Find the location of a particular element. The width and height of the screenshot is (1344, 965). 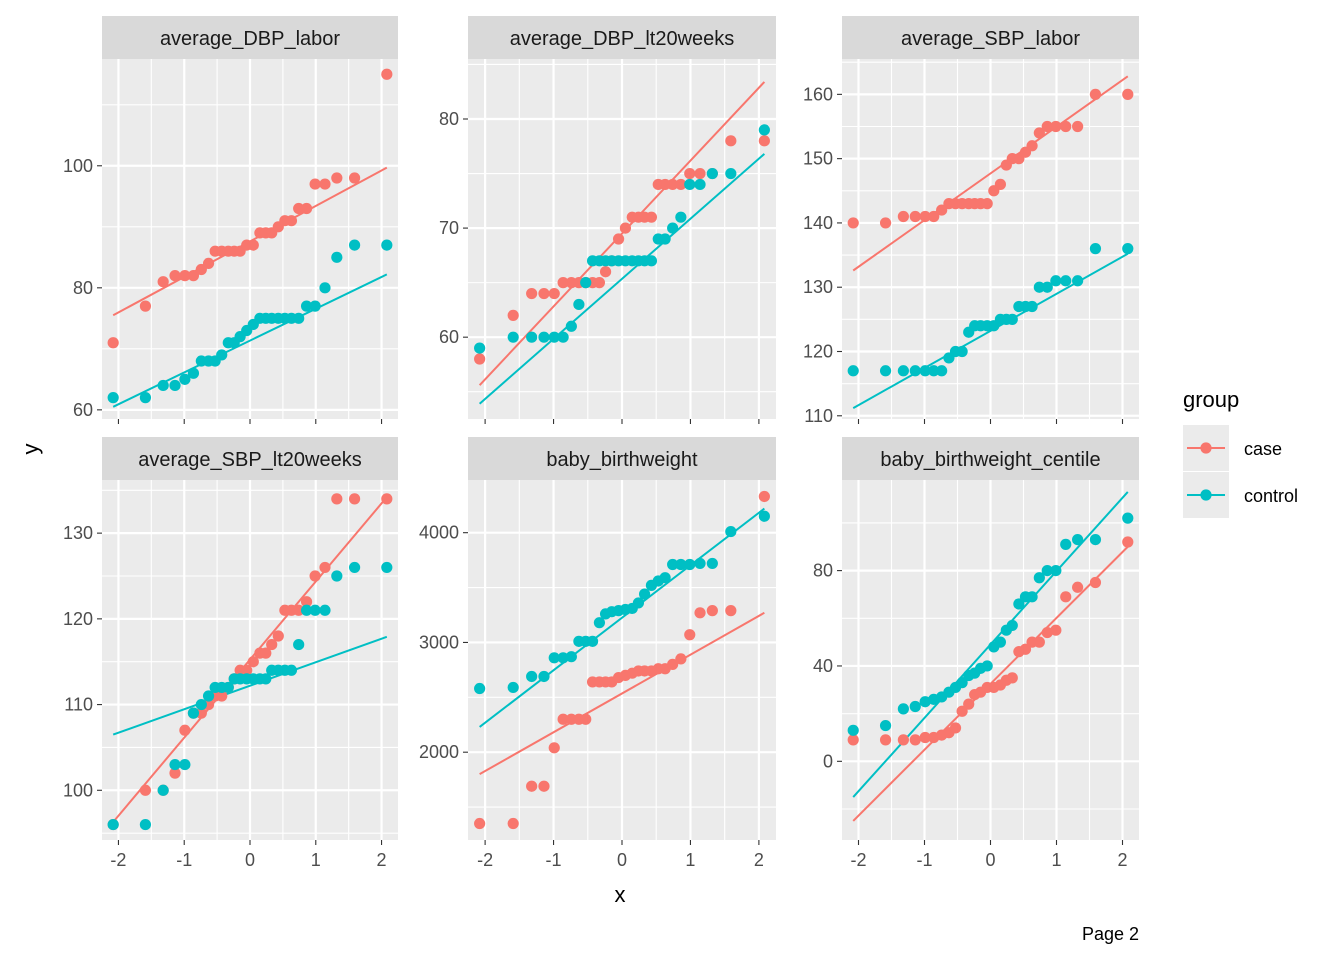

y-tick-label: 60 is located at coordinates (83, 410).